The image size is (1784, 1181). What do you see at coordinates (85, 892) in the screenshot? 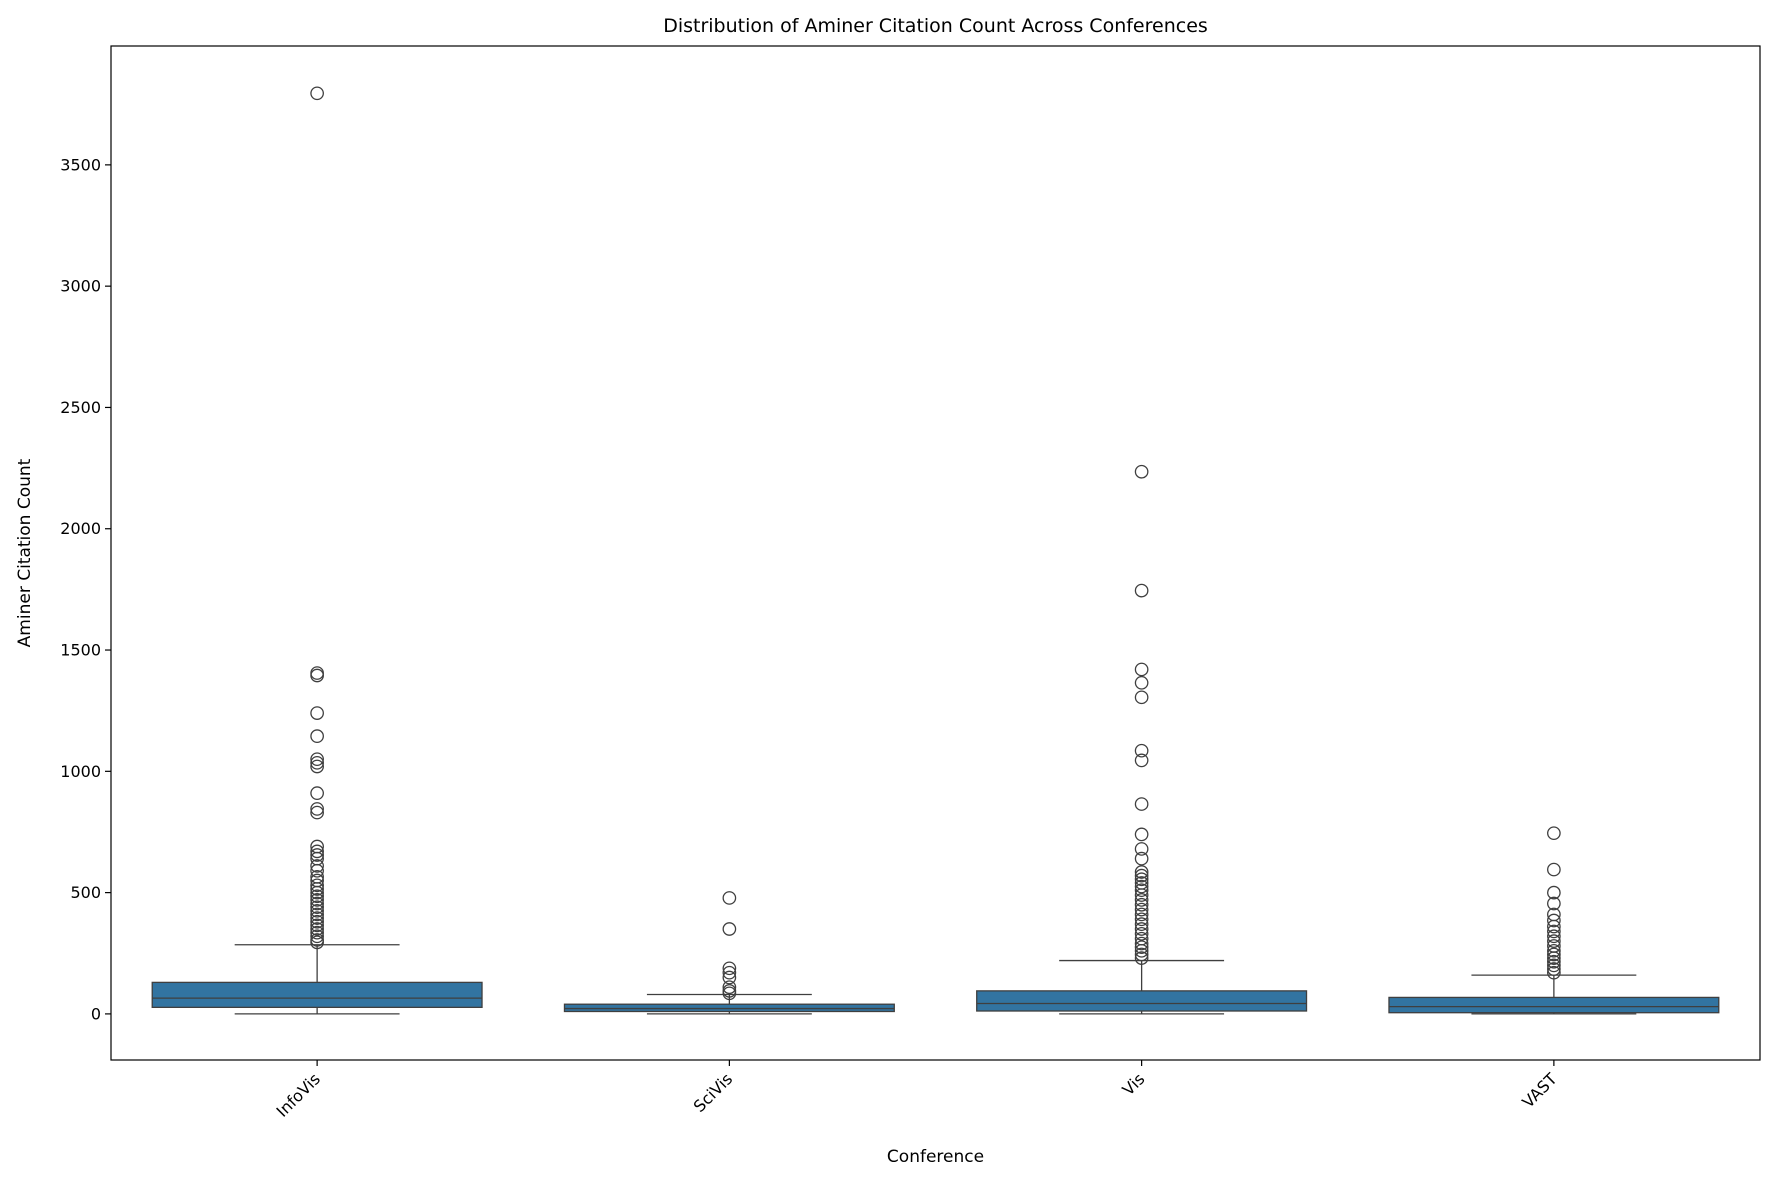
I see `y-tick-label: 500` at bounding box center [85, 892].